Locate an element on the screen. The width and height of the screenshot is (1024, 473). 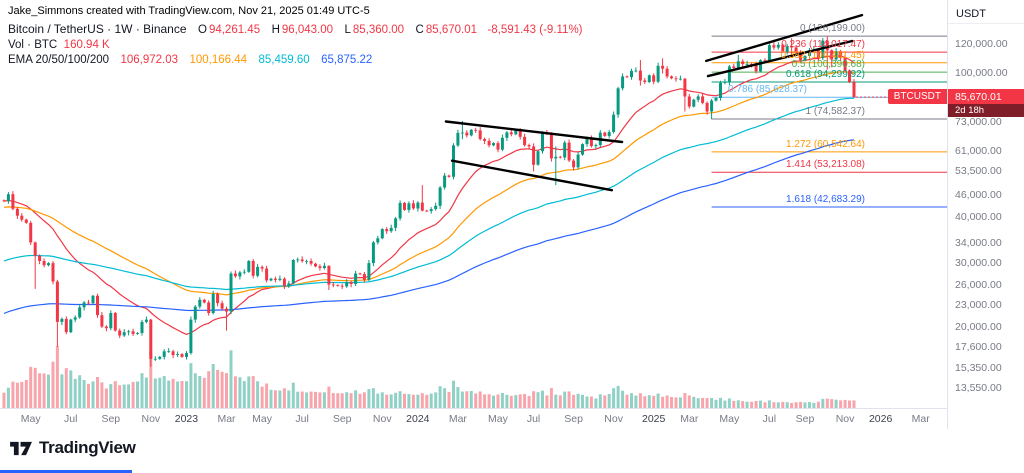
low-value: 85,360.00 is located at coordinates (378, 30).